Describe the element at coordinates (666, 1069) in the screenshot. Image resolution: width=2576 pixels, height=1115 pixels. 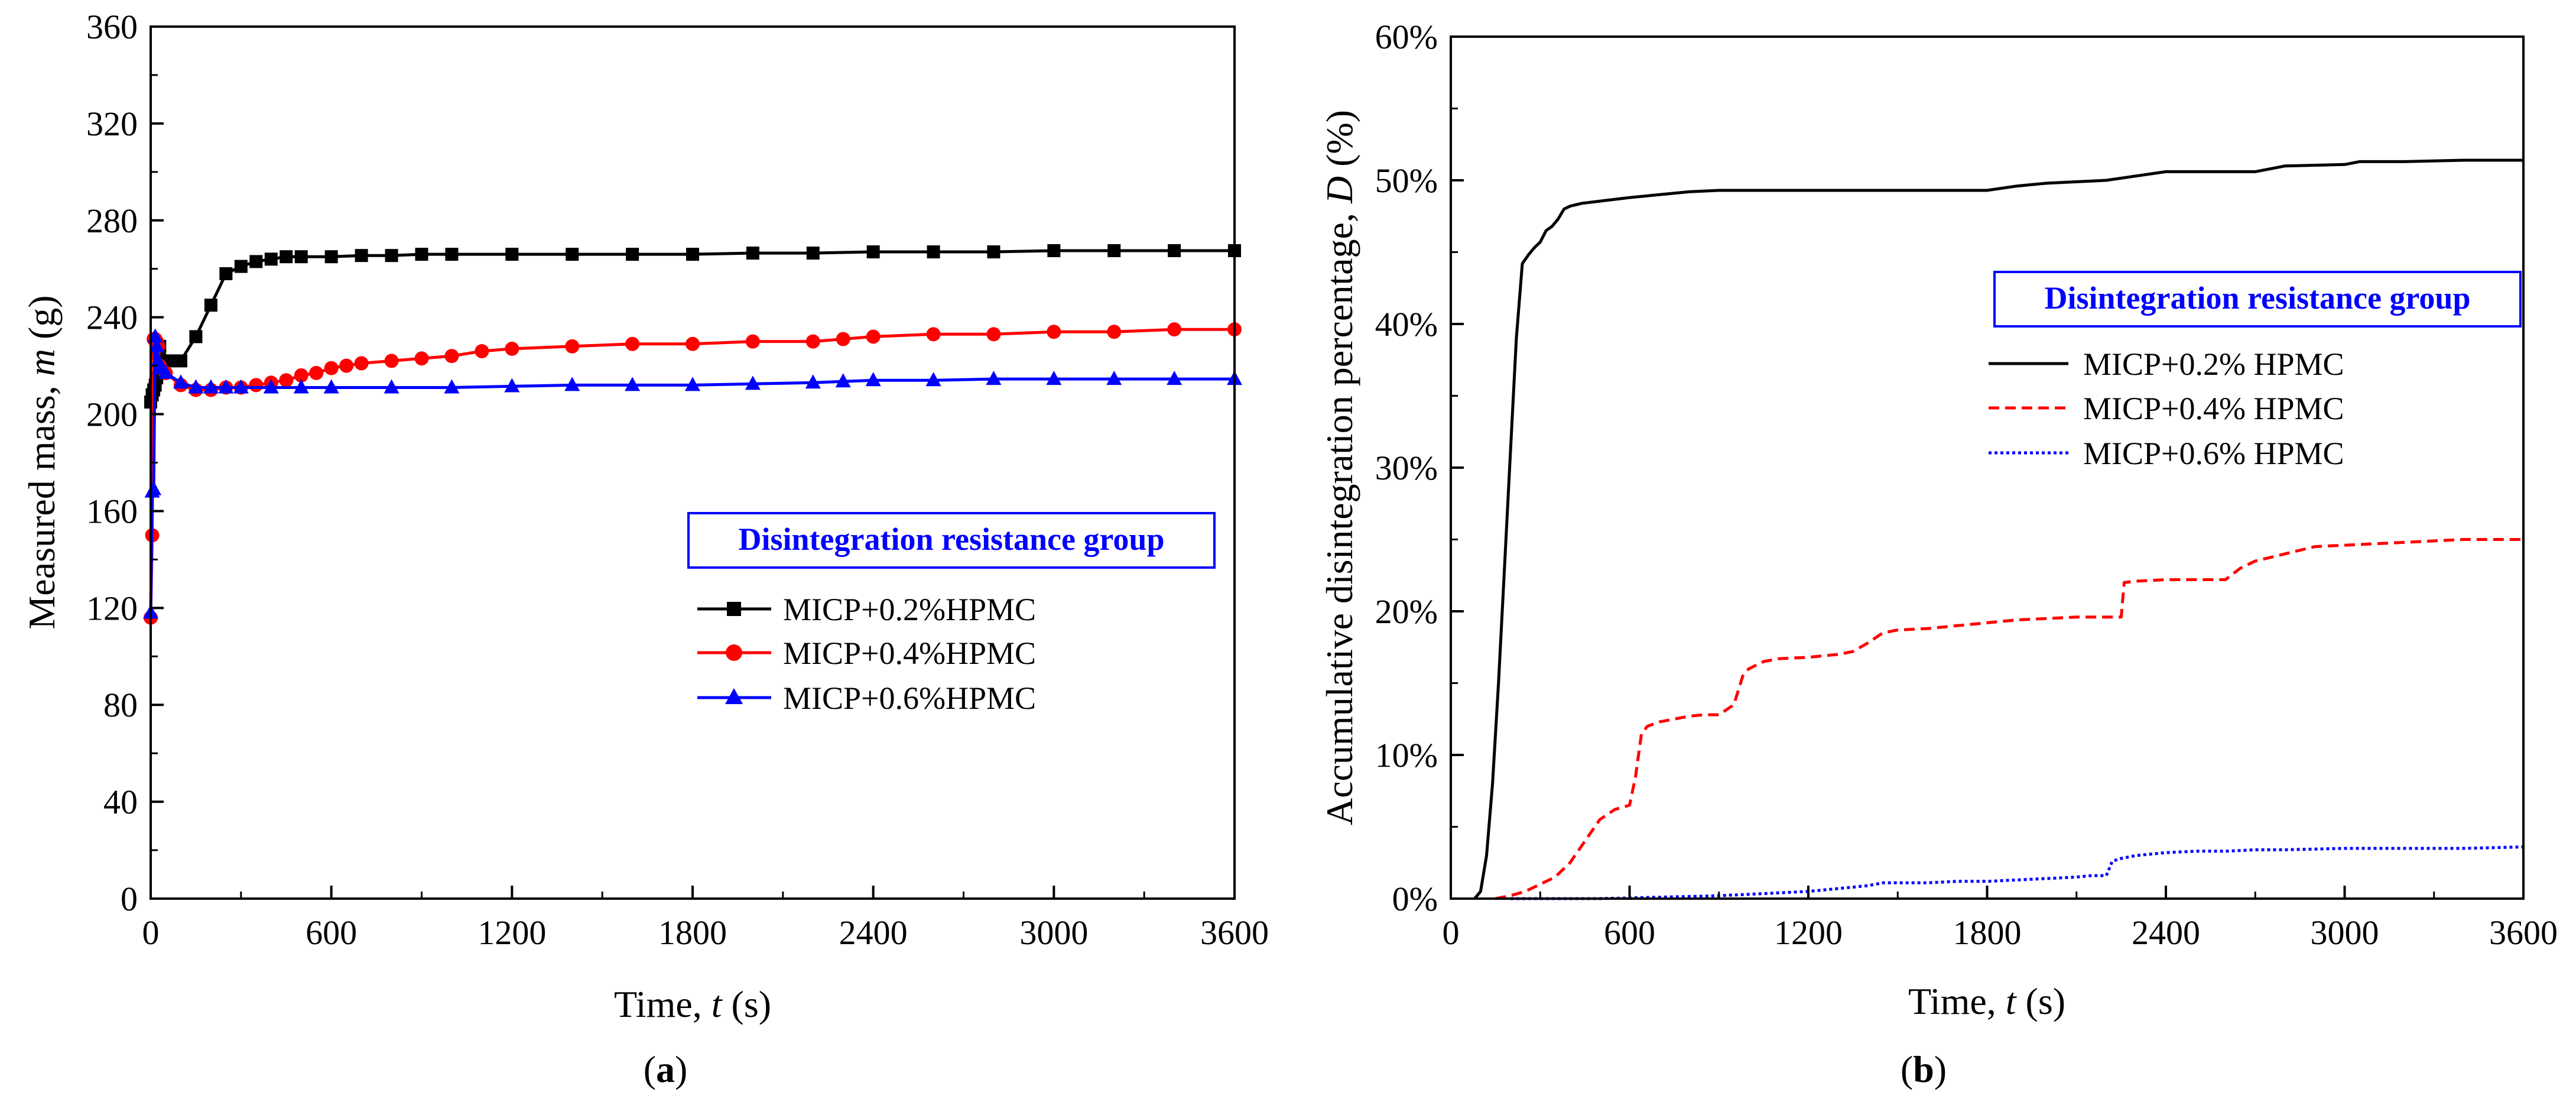
I see `panel-a-label: (a)` at that location.